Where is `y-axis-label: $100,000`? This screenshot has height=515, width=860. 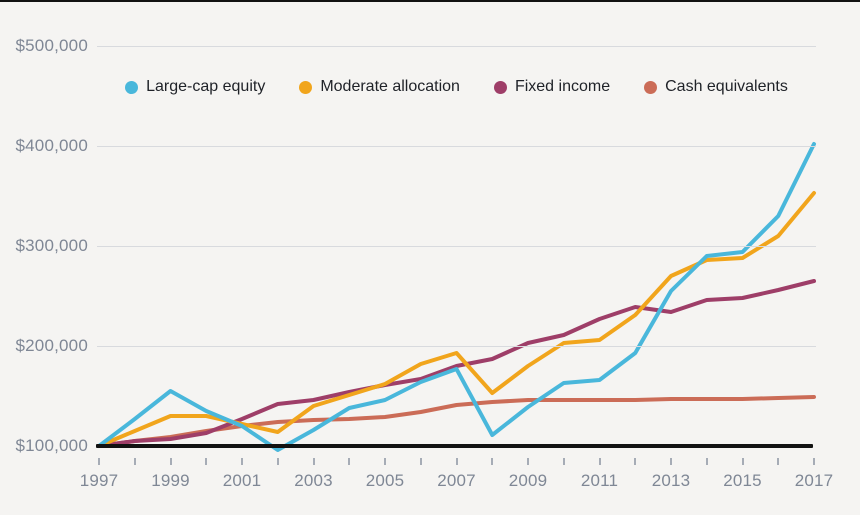
y-axis-label: $100,000 is located at coordinates (51, 445).